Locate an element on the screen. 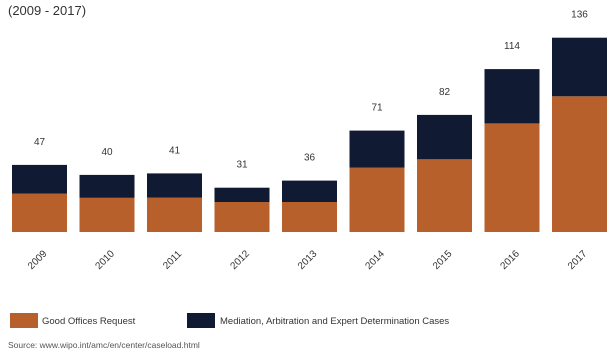 The image size is (614, 357). bar-2011-mediation is located at coordinates (174, 185).